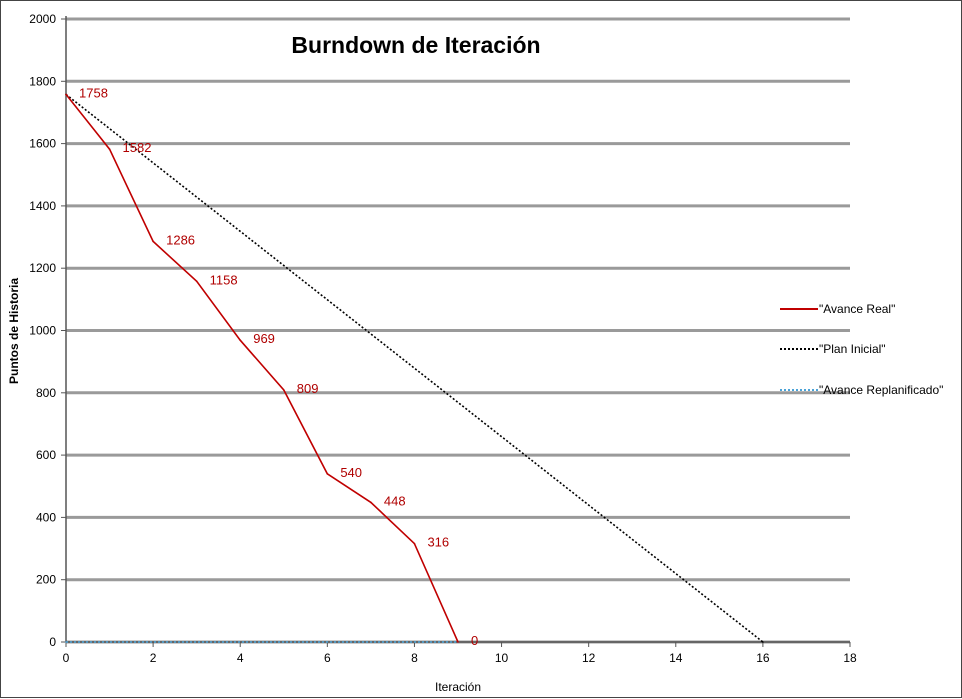 Image resolution: width=962 pixels, height=699 pixels. I want to click on y-tick-label: 400, so click(46, 517).